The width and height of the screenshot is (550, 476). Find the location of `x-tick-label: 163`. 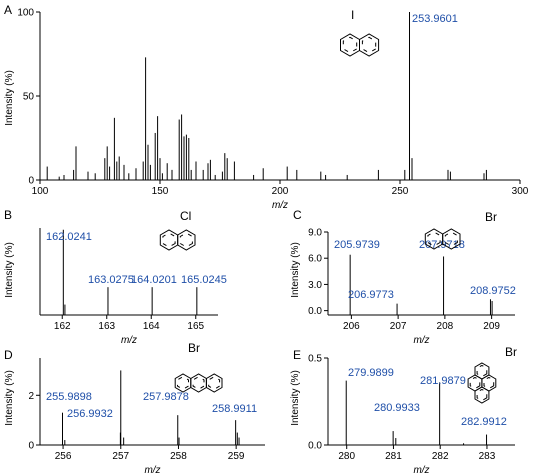

x-tick-label: 163 is located at coordinates (106, 326).